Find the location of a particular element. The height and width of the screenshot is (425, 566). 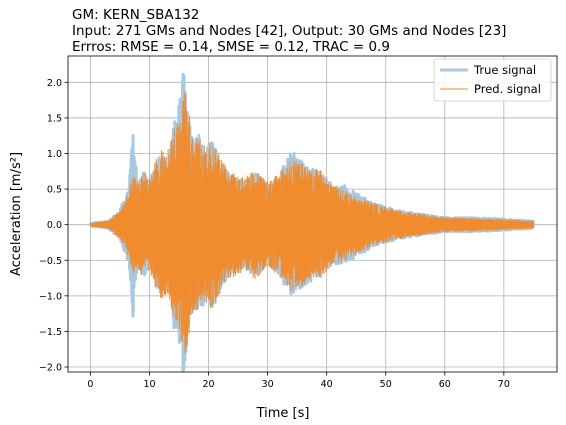

y-tick-label: −1.0 is located at coordinates (50, 296).